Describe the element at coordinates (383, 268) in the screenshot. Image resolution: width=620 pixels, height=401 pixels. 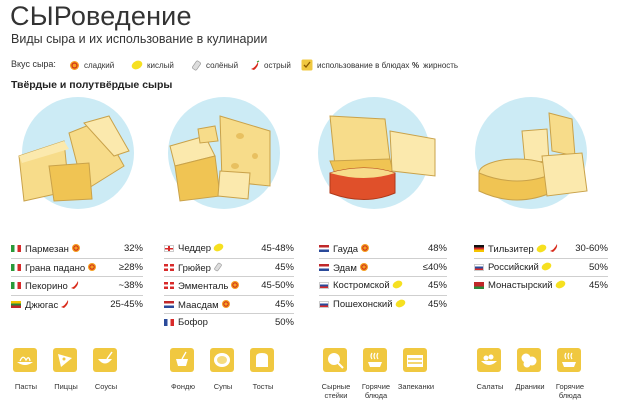
I see `cheese-row: Эдам ≤40%` at that location.